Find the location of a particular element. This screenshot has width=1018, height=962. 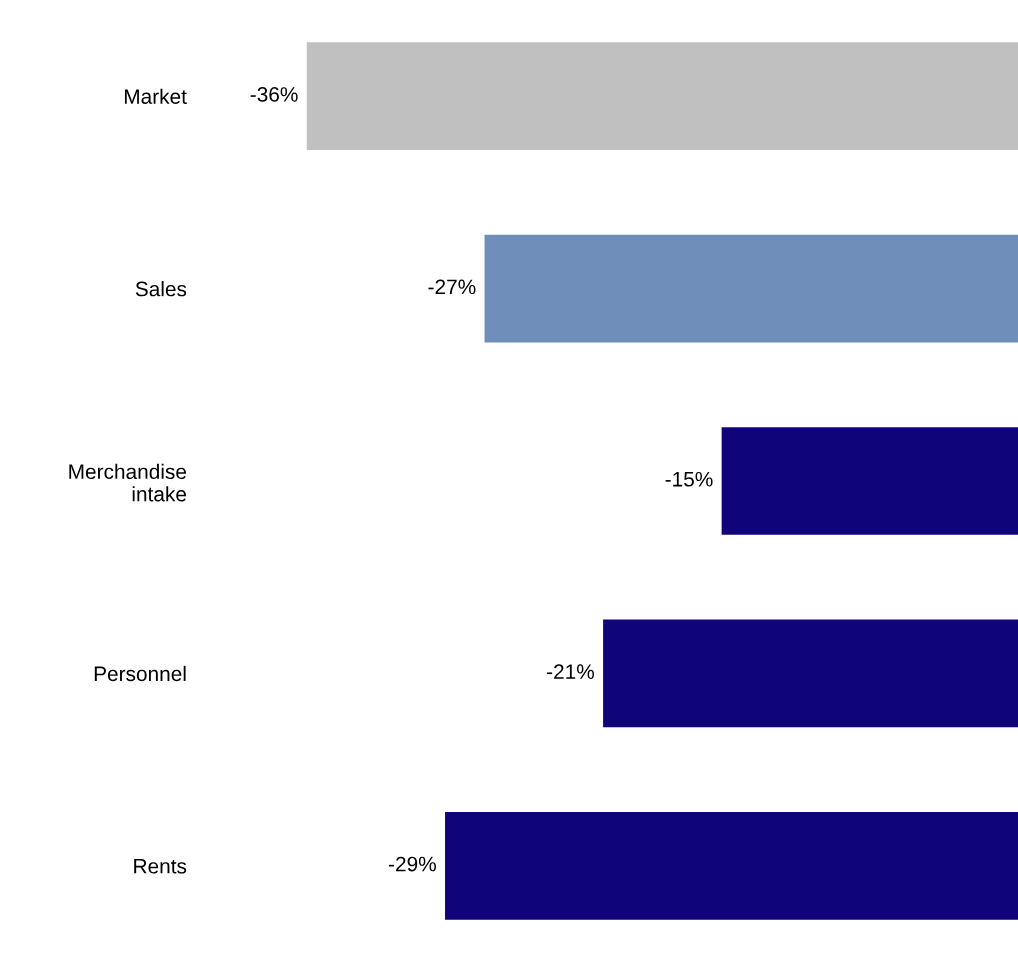

y-tick-label: Rents is located at coordinates (160, 866).